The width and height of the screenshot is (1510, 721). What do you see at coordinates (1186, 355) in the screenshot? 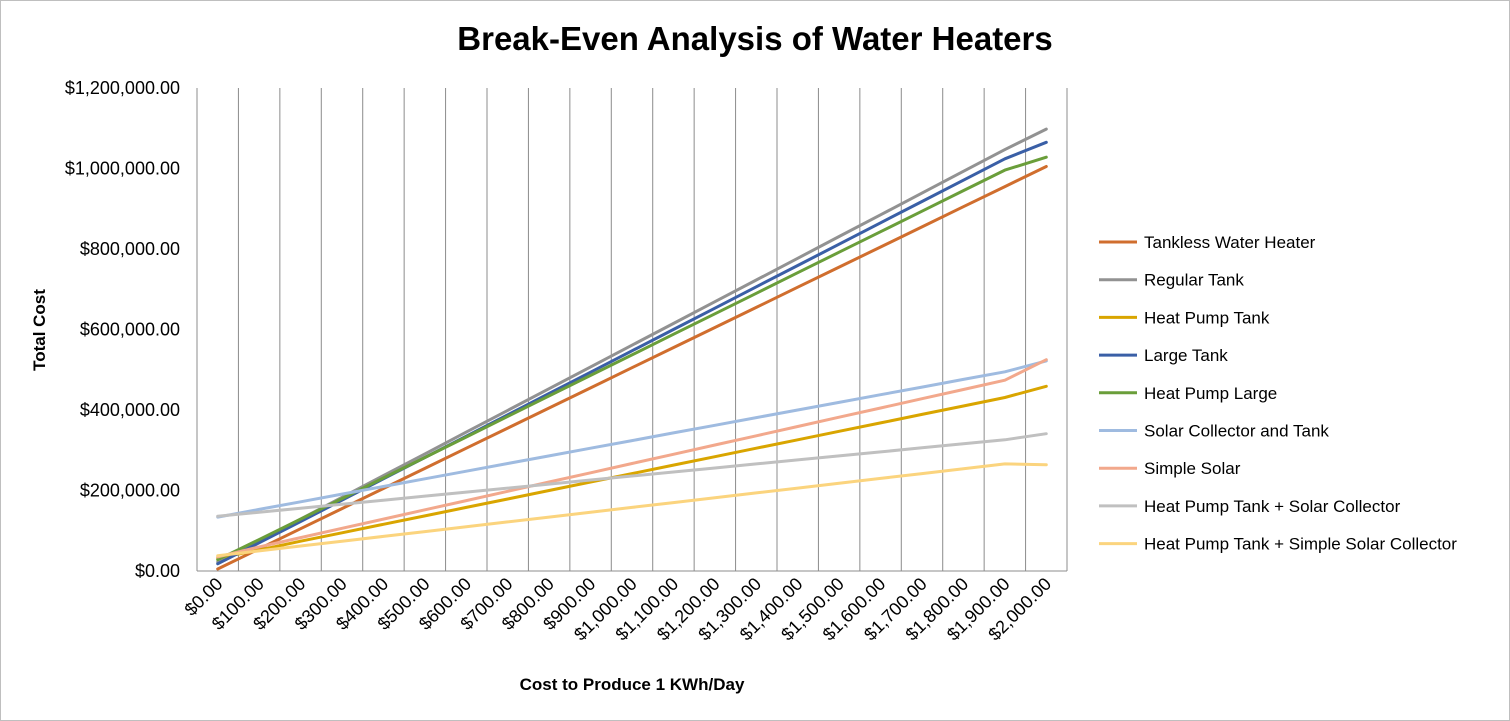
I see `legend-label: Large Tank` at bounding box center [1186, 355].